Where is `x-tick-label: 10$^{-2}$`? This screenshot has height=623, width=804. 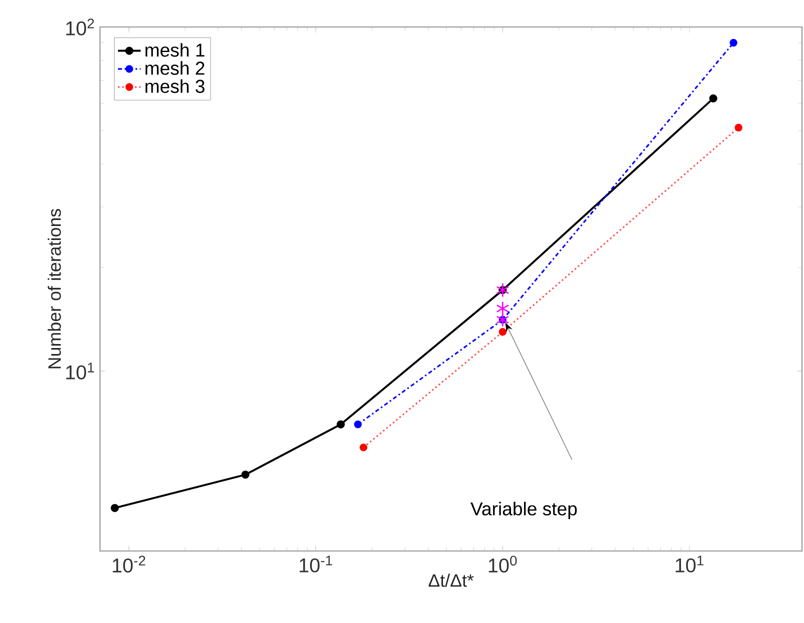
x-tick-label: 10$^{-2}$ is located at coordinates (129, 564).